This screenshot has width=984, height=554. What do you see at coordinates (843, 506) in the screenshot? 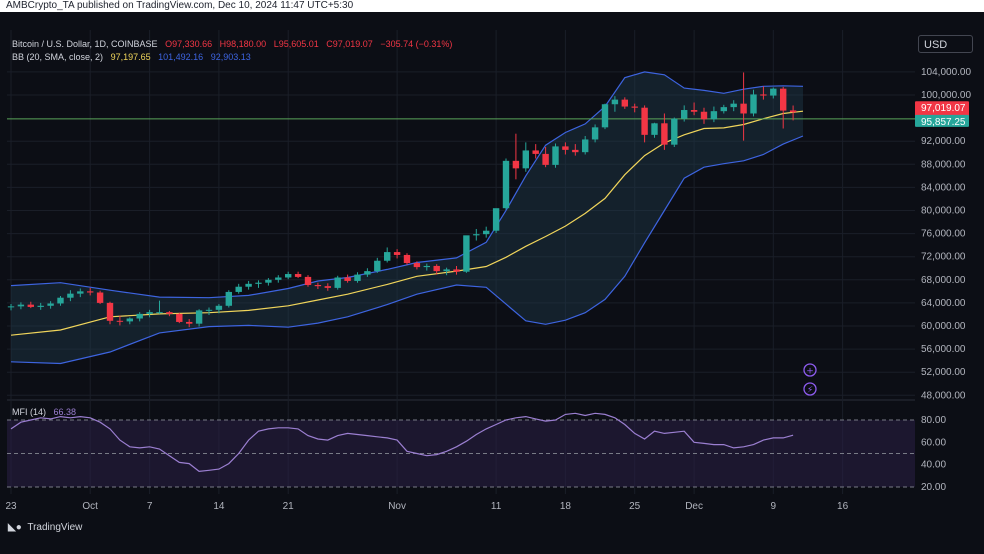
I see `x-tick-label: 16` at bounding box center [843, 506].